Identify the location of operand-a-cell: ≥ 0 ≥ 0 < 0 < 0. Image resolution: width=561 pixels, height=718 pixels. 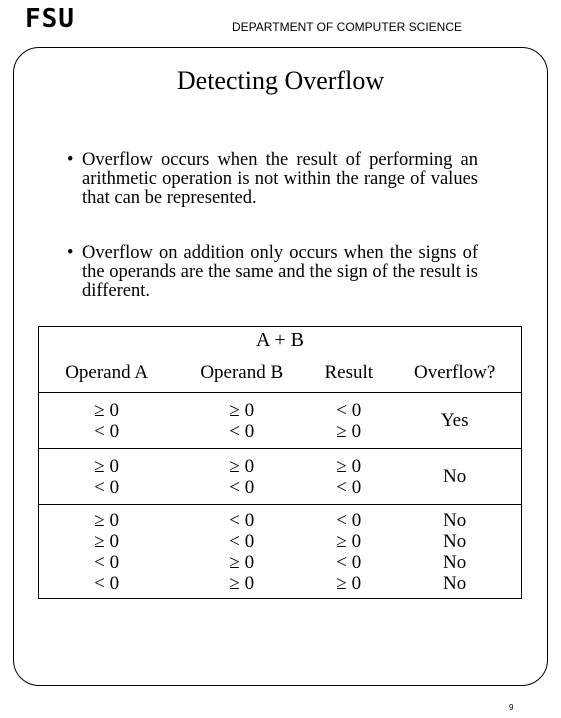
(106, 551).